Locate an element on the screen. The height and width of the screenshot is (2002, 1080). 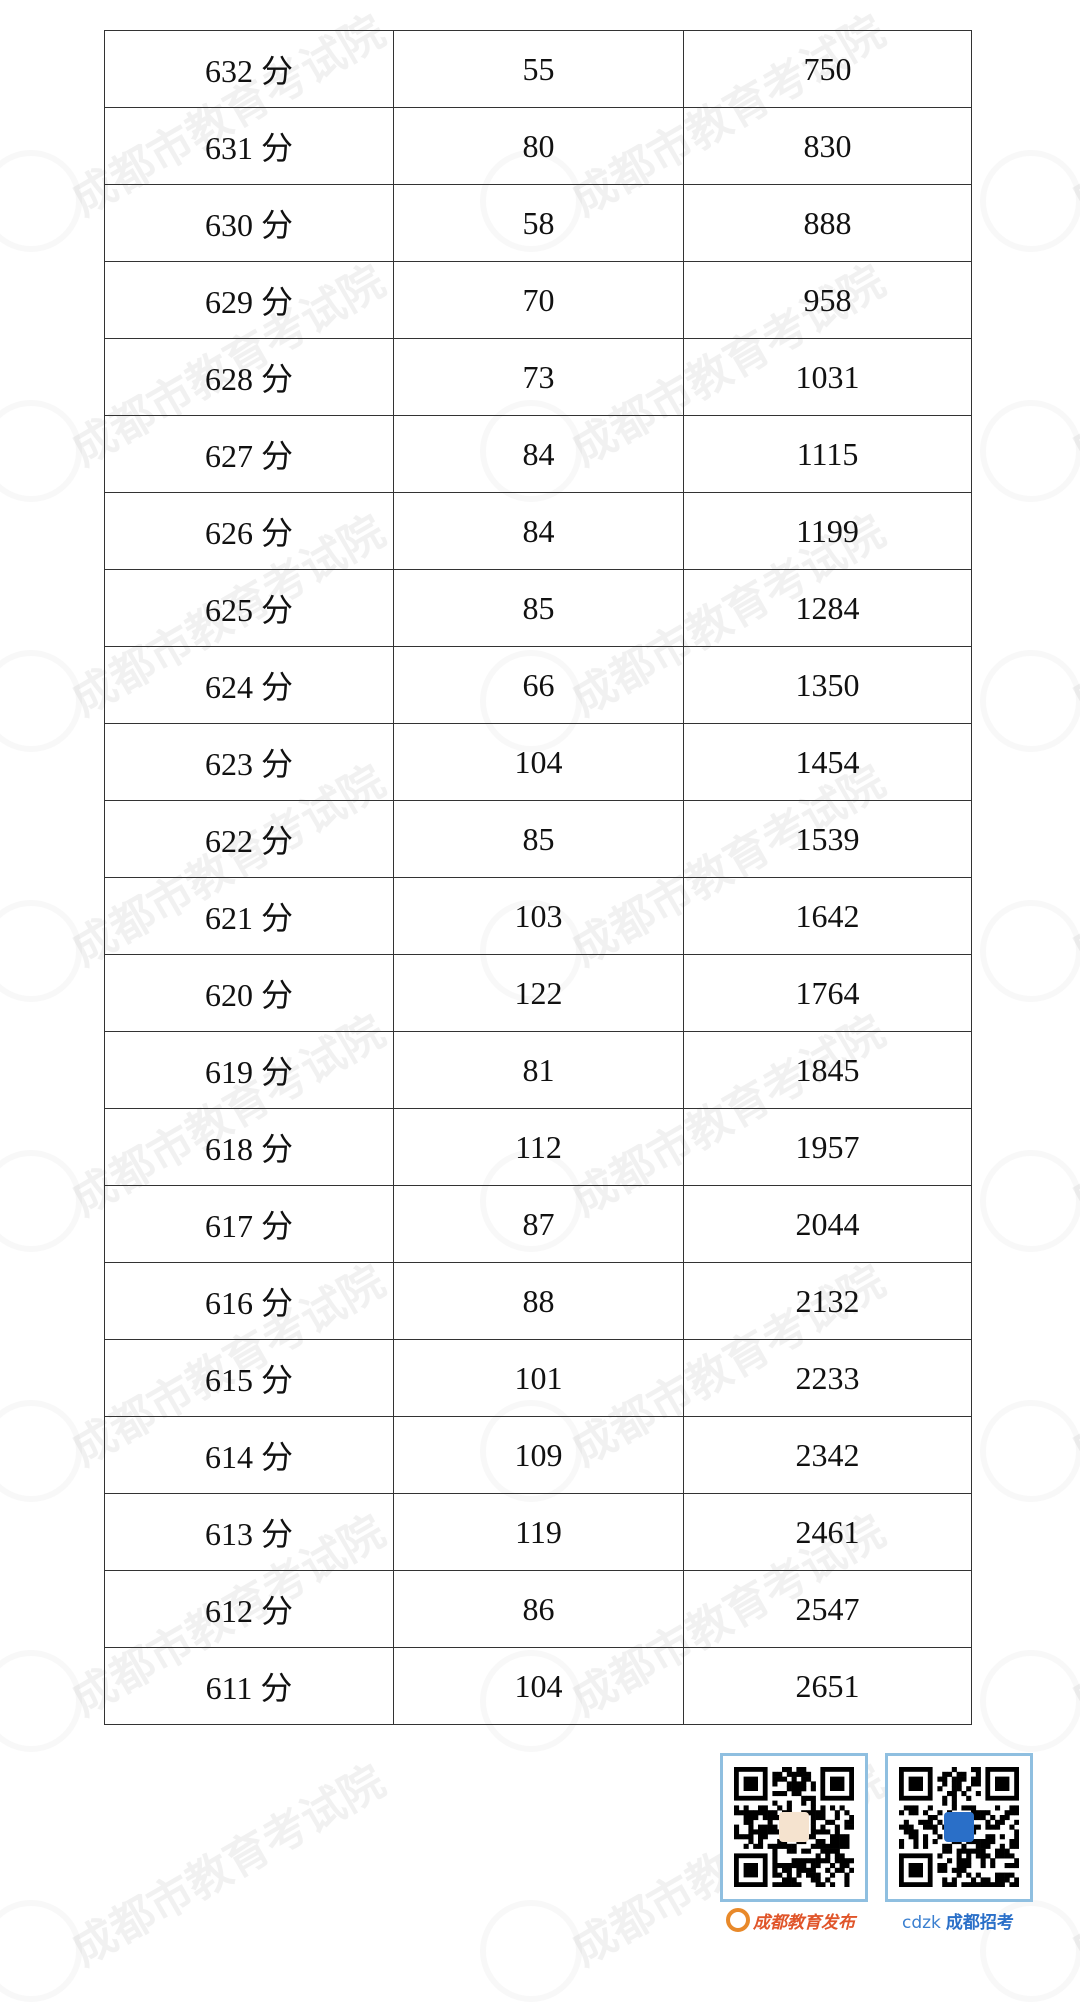
score-cell: 617 分 is located at coordinates (249, 1224).